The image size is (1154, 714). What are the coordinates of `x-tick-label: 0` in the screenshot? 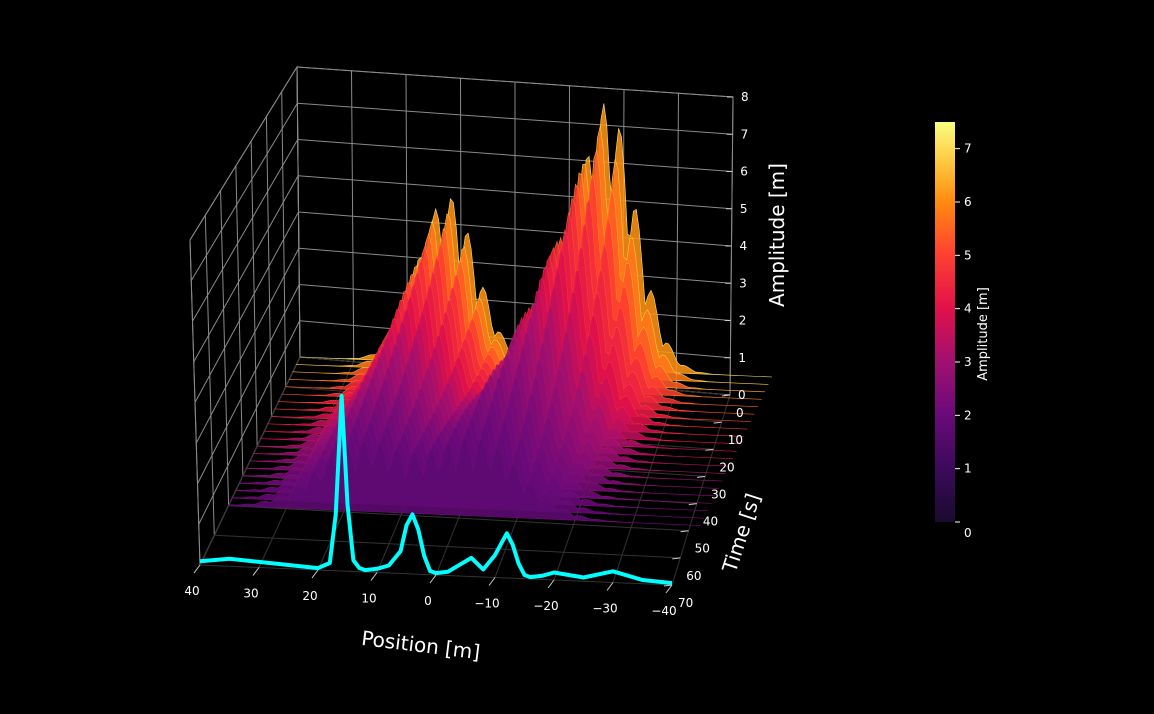 It's located at (428, 601).